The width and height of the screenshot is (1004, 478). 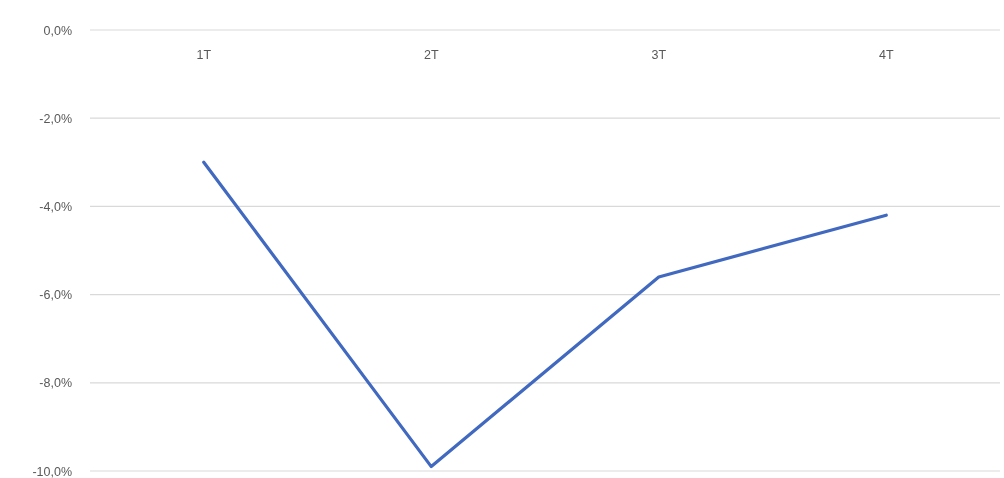 What do you see at coordinates (55, 206) in the screenshot?
I see `y-tick-label: -4,0%` at bounding box center [55, 206].